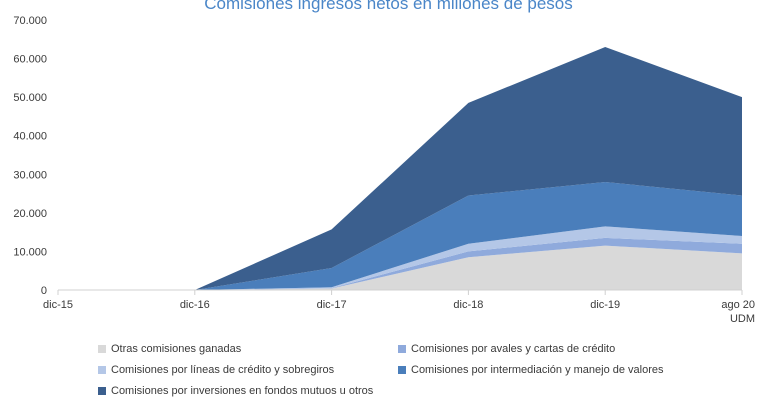  What do you see at coordinates (738, 305) in the screenshot?
I see `x-tick-label: ago 20` at bounding box center [738, 305].